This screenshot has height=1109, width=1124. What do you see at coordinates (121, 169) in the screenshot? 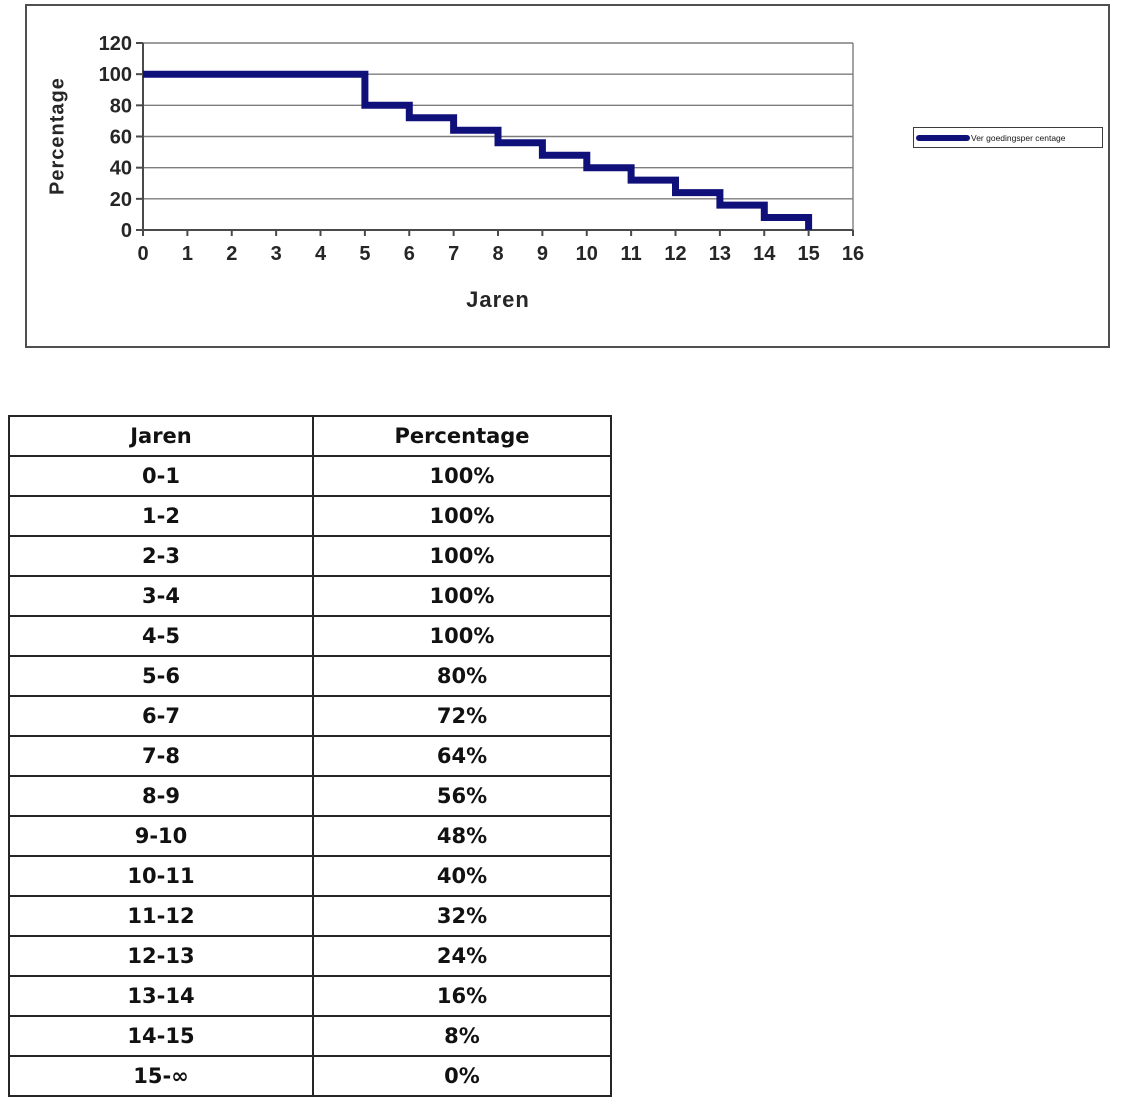
I see `y-tick-label: 40` at bounding box center [121, 169].